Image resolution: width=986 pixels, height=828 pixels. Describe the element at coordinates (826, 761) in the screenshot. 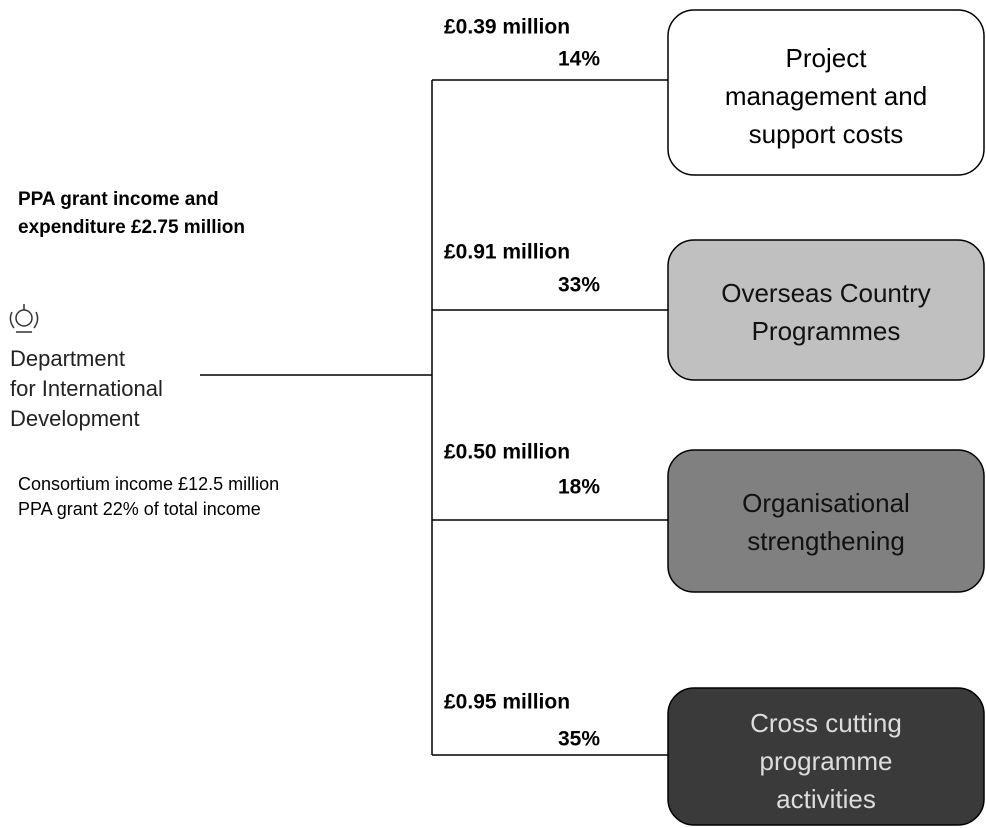

I see `box-label: programme` at that location.